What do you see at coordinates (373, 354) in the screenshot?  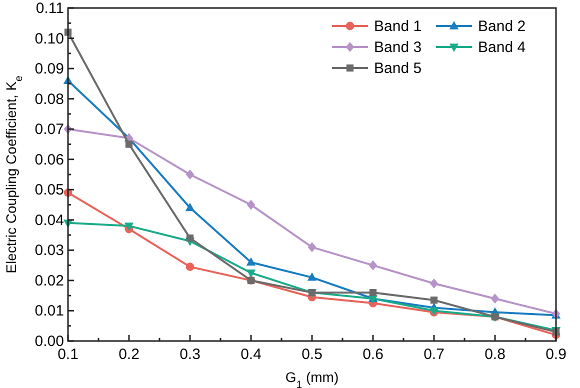 I see `x-tick-label: 0.6` at bounding box center [373, 354].